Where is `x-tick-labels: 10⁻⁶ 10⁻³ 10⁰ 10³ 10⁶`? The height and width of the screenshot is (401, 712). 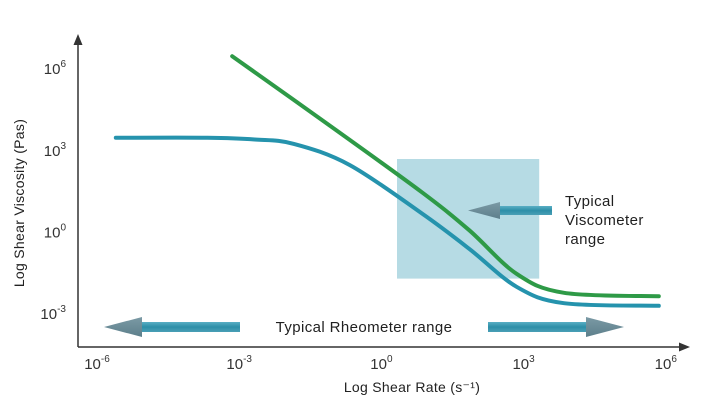 x-tick-labels: 10⁻⁶ 10⁻³ 10⁰ 10³ 10⁶ is located at coordinates (380, 363).